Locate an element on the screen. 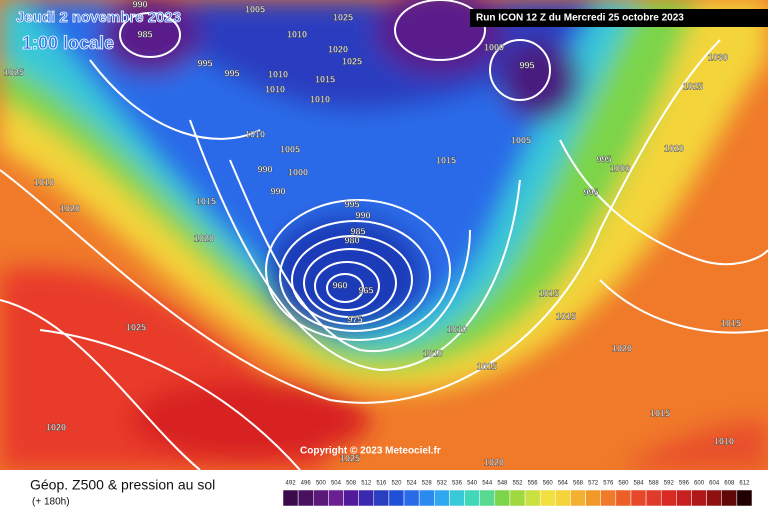  scale-label: 548 is located at coordinates (502, 484).